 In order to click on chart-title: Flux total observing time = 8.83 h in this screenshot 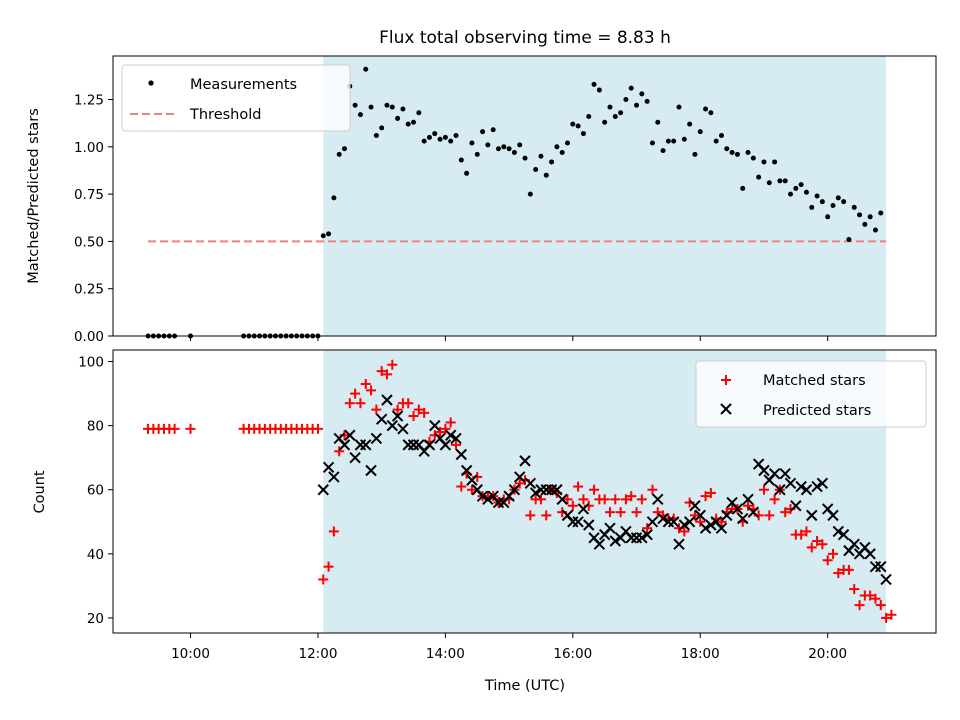, I will do `click(525, 38)`.